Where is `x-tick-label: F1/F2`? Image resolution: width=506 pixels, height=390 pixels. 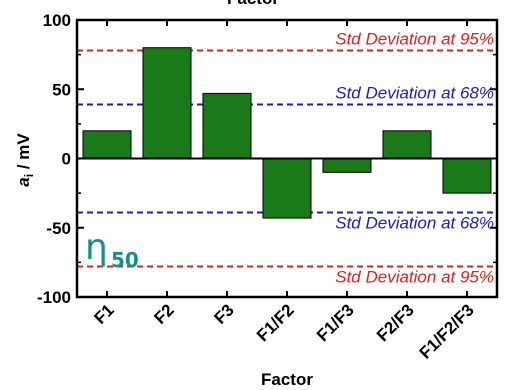
x-tick-label: F1/F2 is located at coordinates (275, 322).